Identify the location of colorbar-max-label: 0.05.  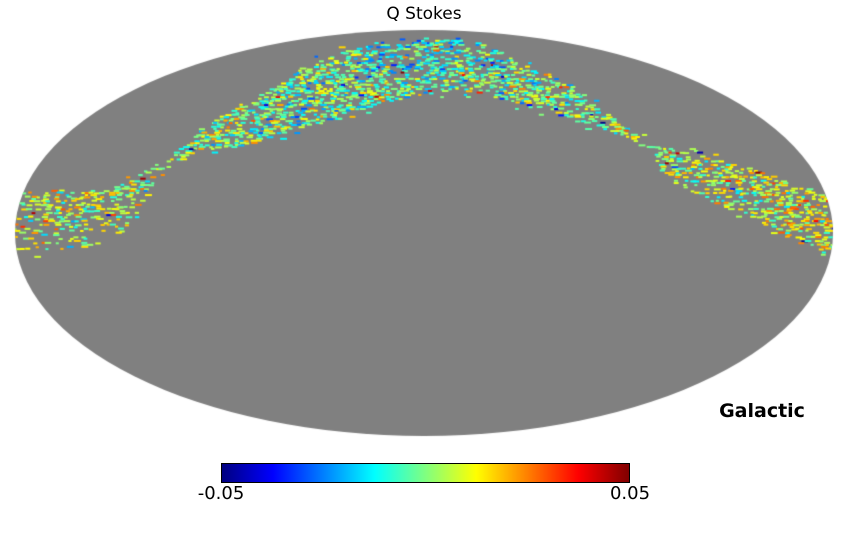
(630, 493).